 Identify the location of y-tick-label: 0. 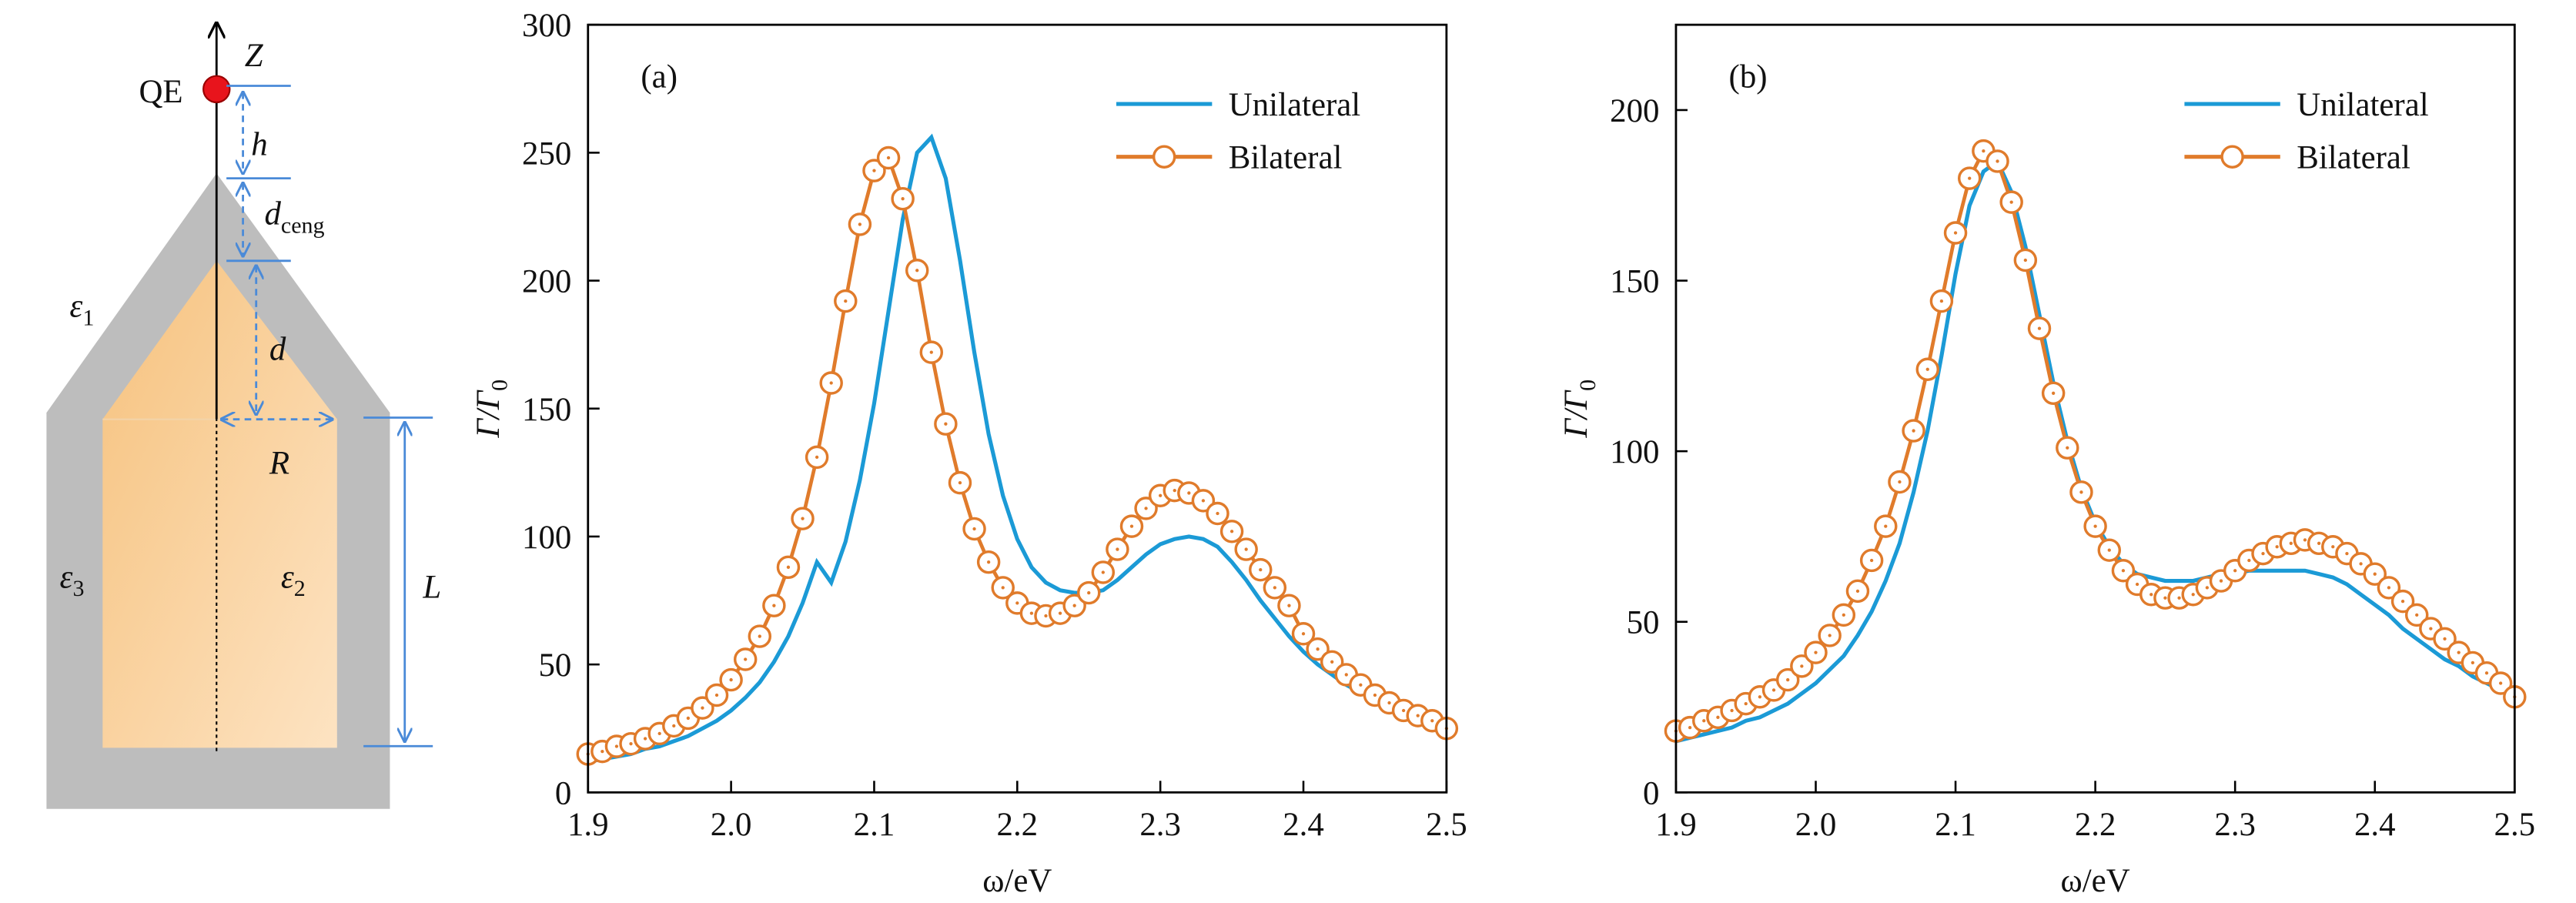
(1651, 793).